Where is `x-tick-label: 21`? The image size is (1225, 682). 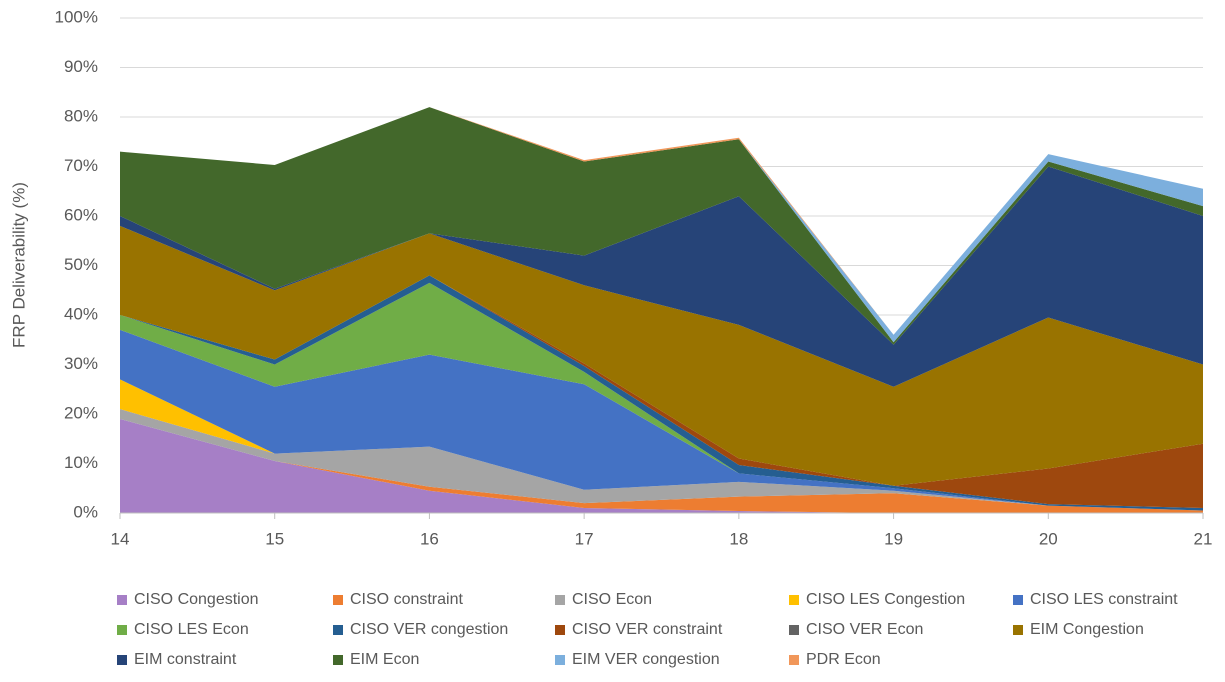 x-tick-label: 21 is located at coordinates (1203, 538).